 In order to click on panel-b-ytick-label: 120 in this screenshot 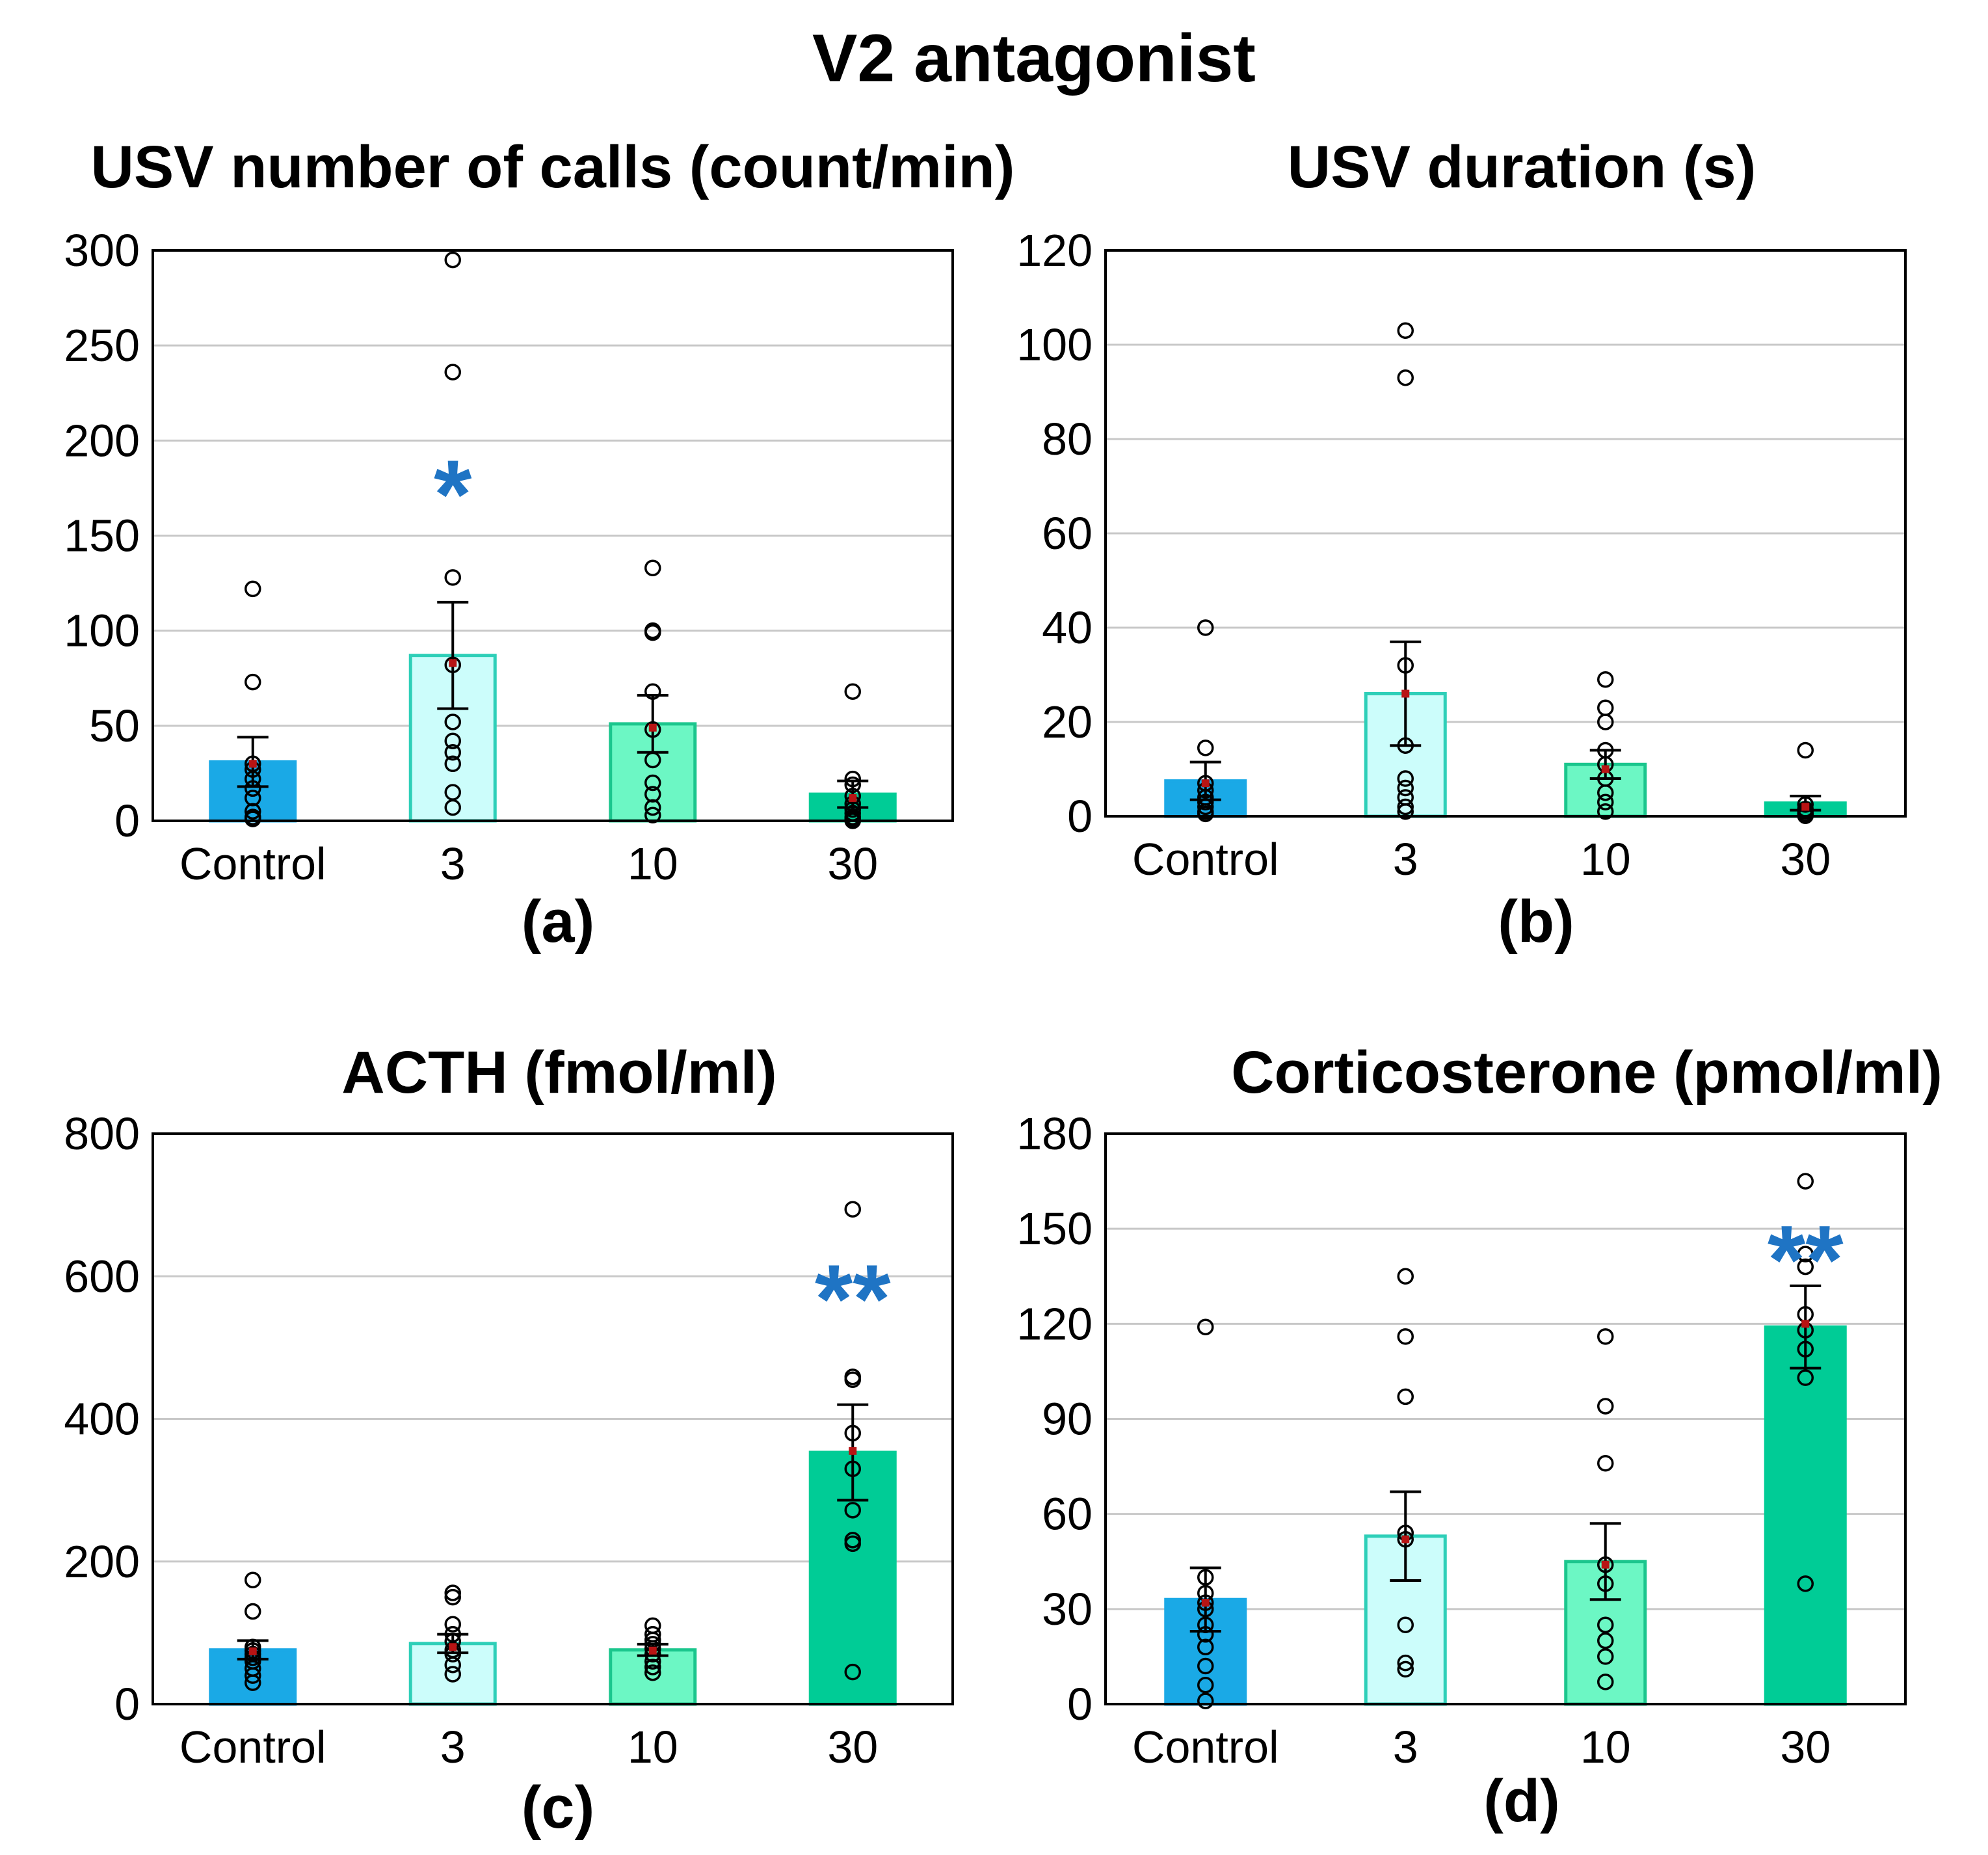, I will do `click(1054, 250)`.